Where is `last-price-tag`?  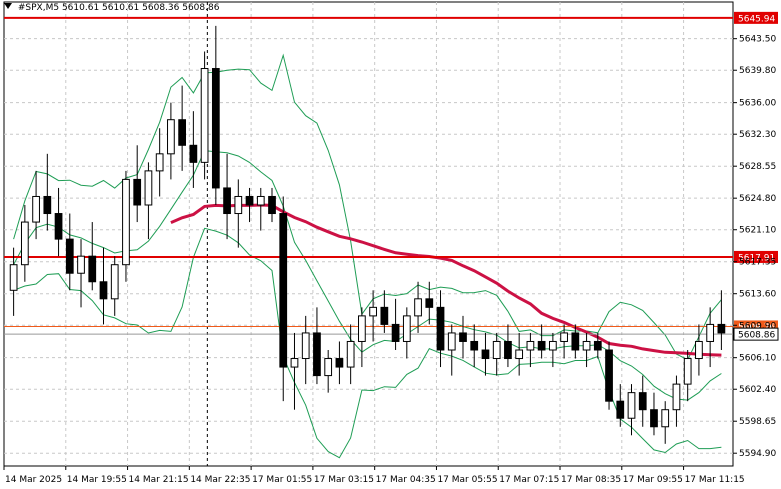 last-price-tag is located at coordinates (756, 334).